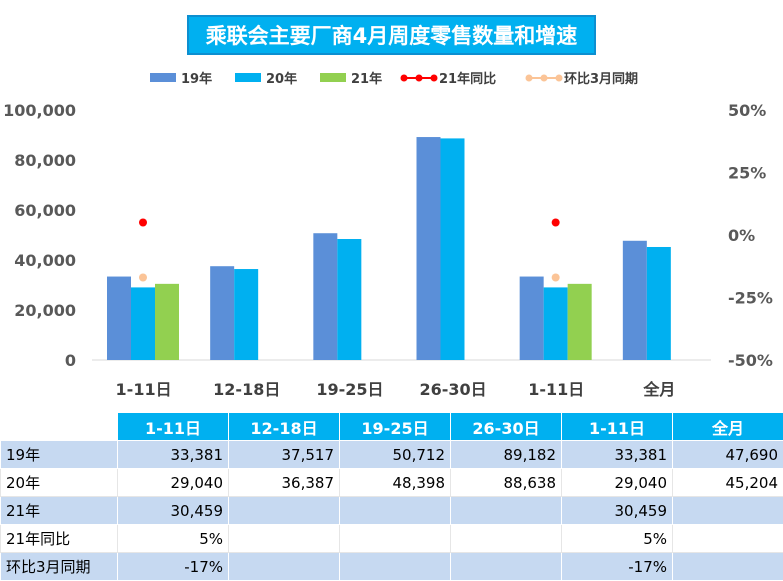 The width and height of the screenshot is (783, 581). I want to click on row-label: 20年, so click(59, 482).